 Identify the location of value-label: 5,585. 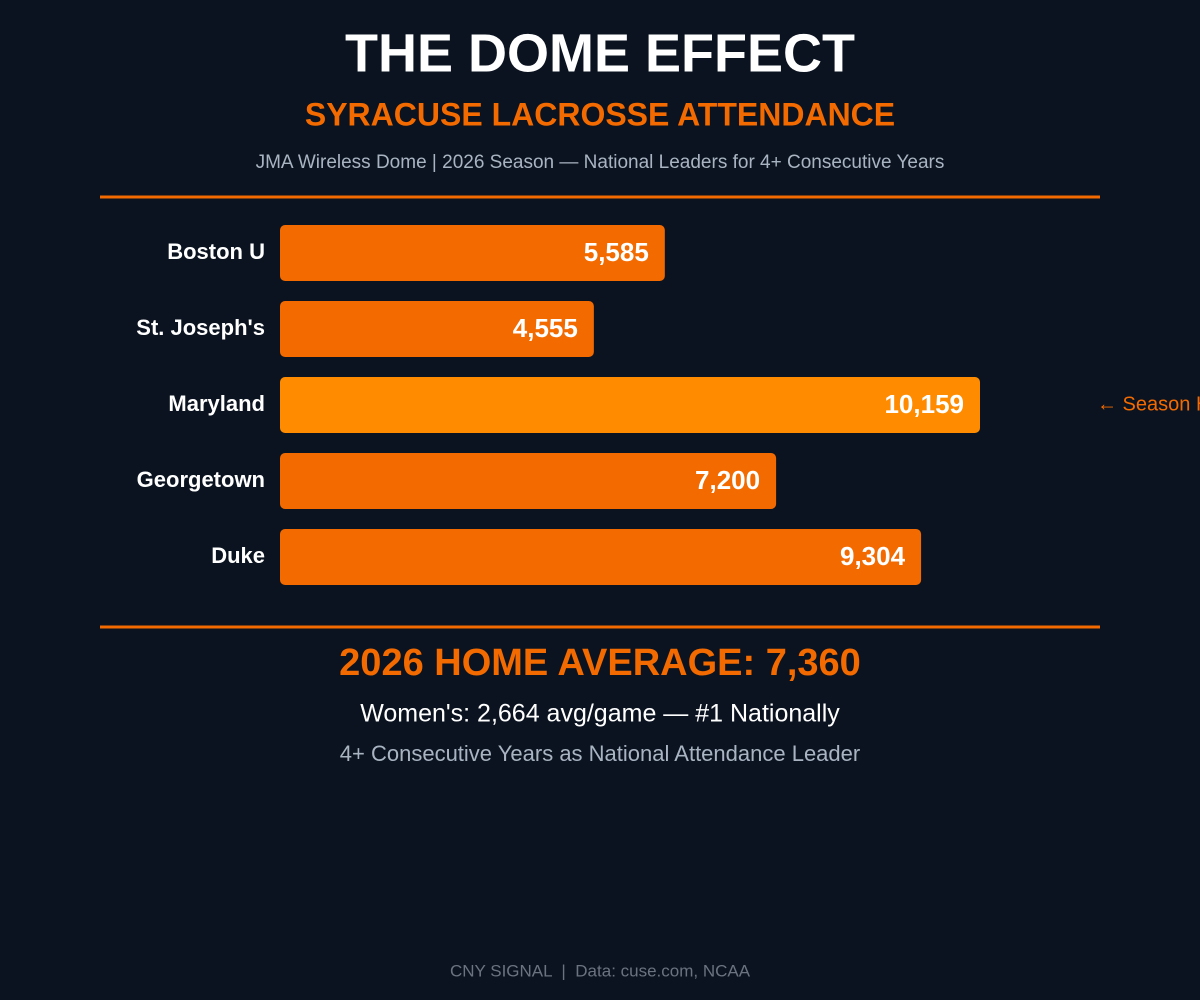
(616, 252).